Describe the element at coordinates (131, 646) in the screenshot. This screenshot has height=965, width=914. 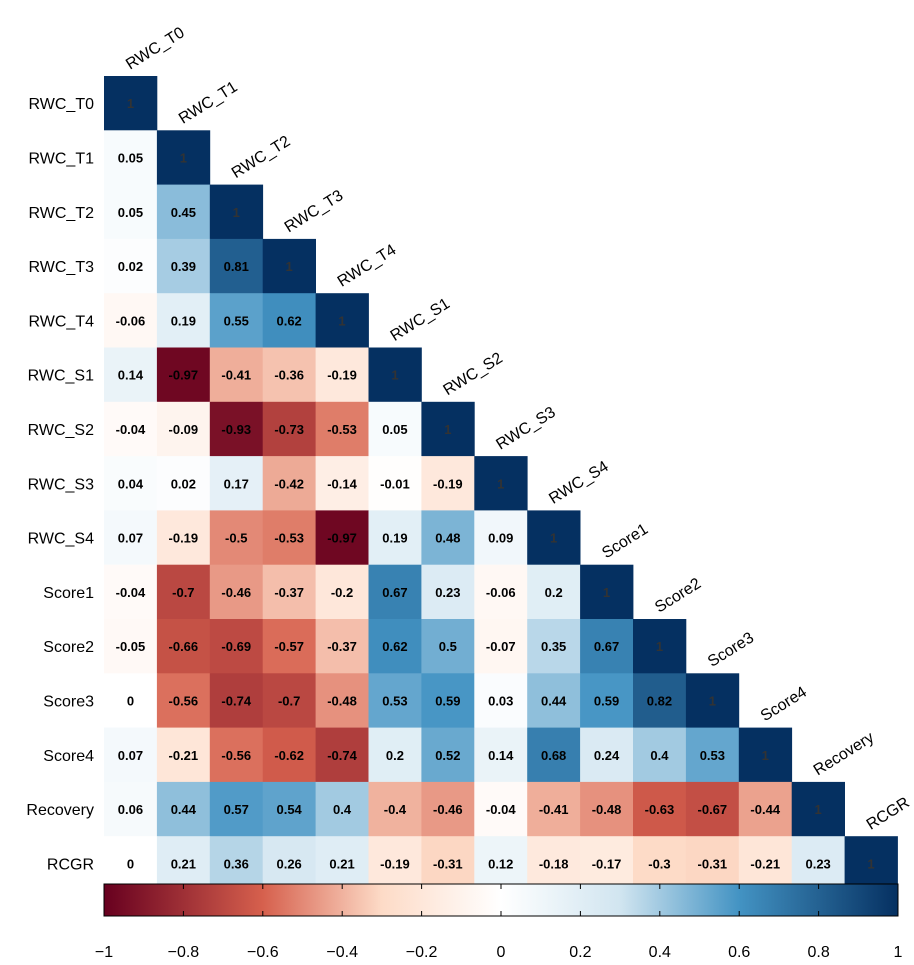
I see `cell-Score2-RWC_T0` at that location.